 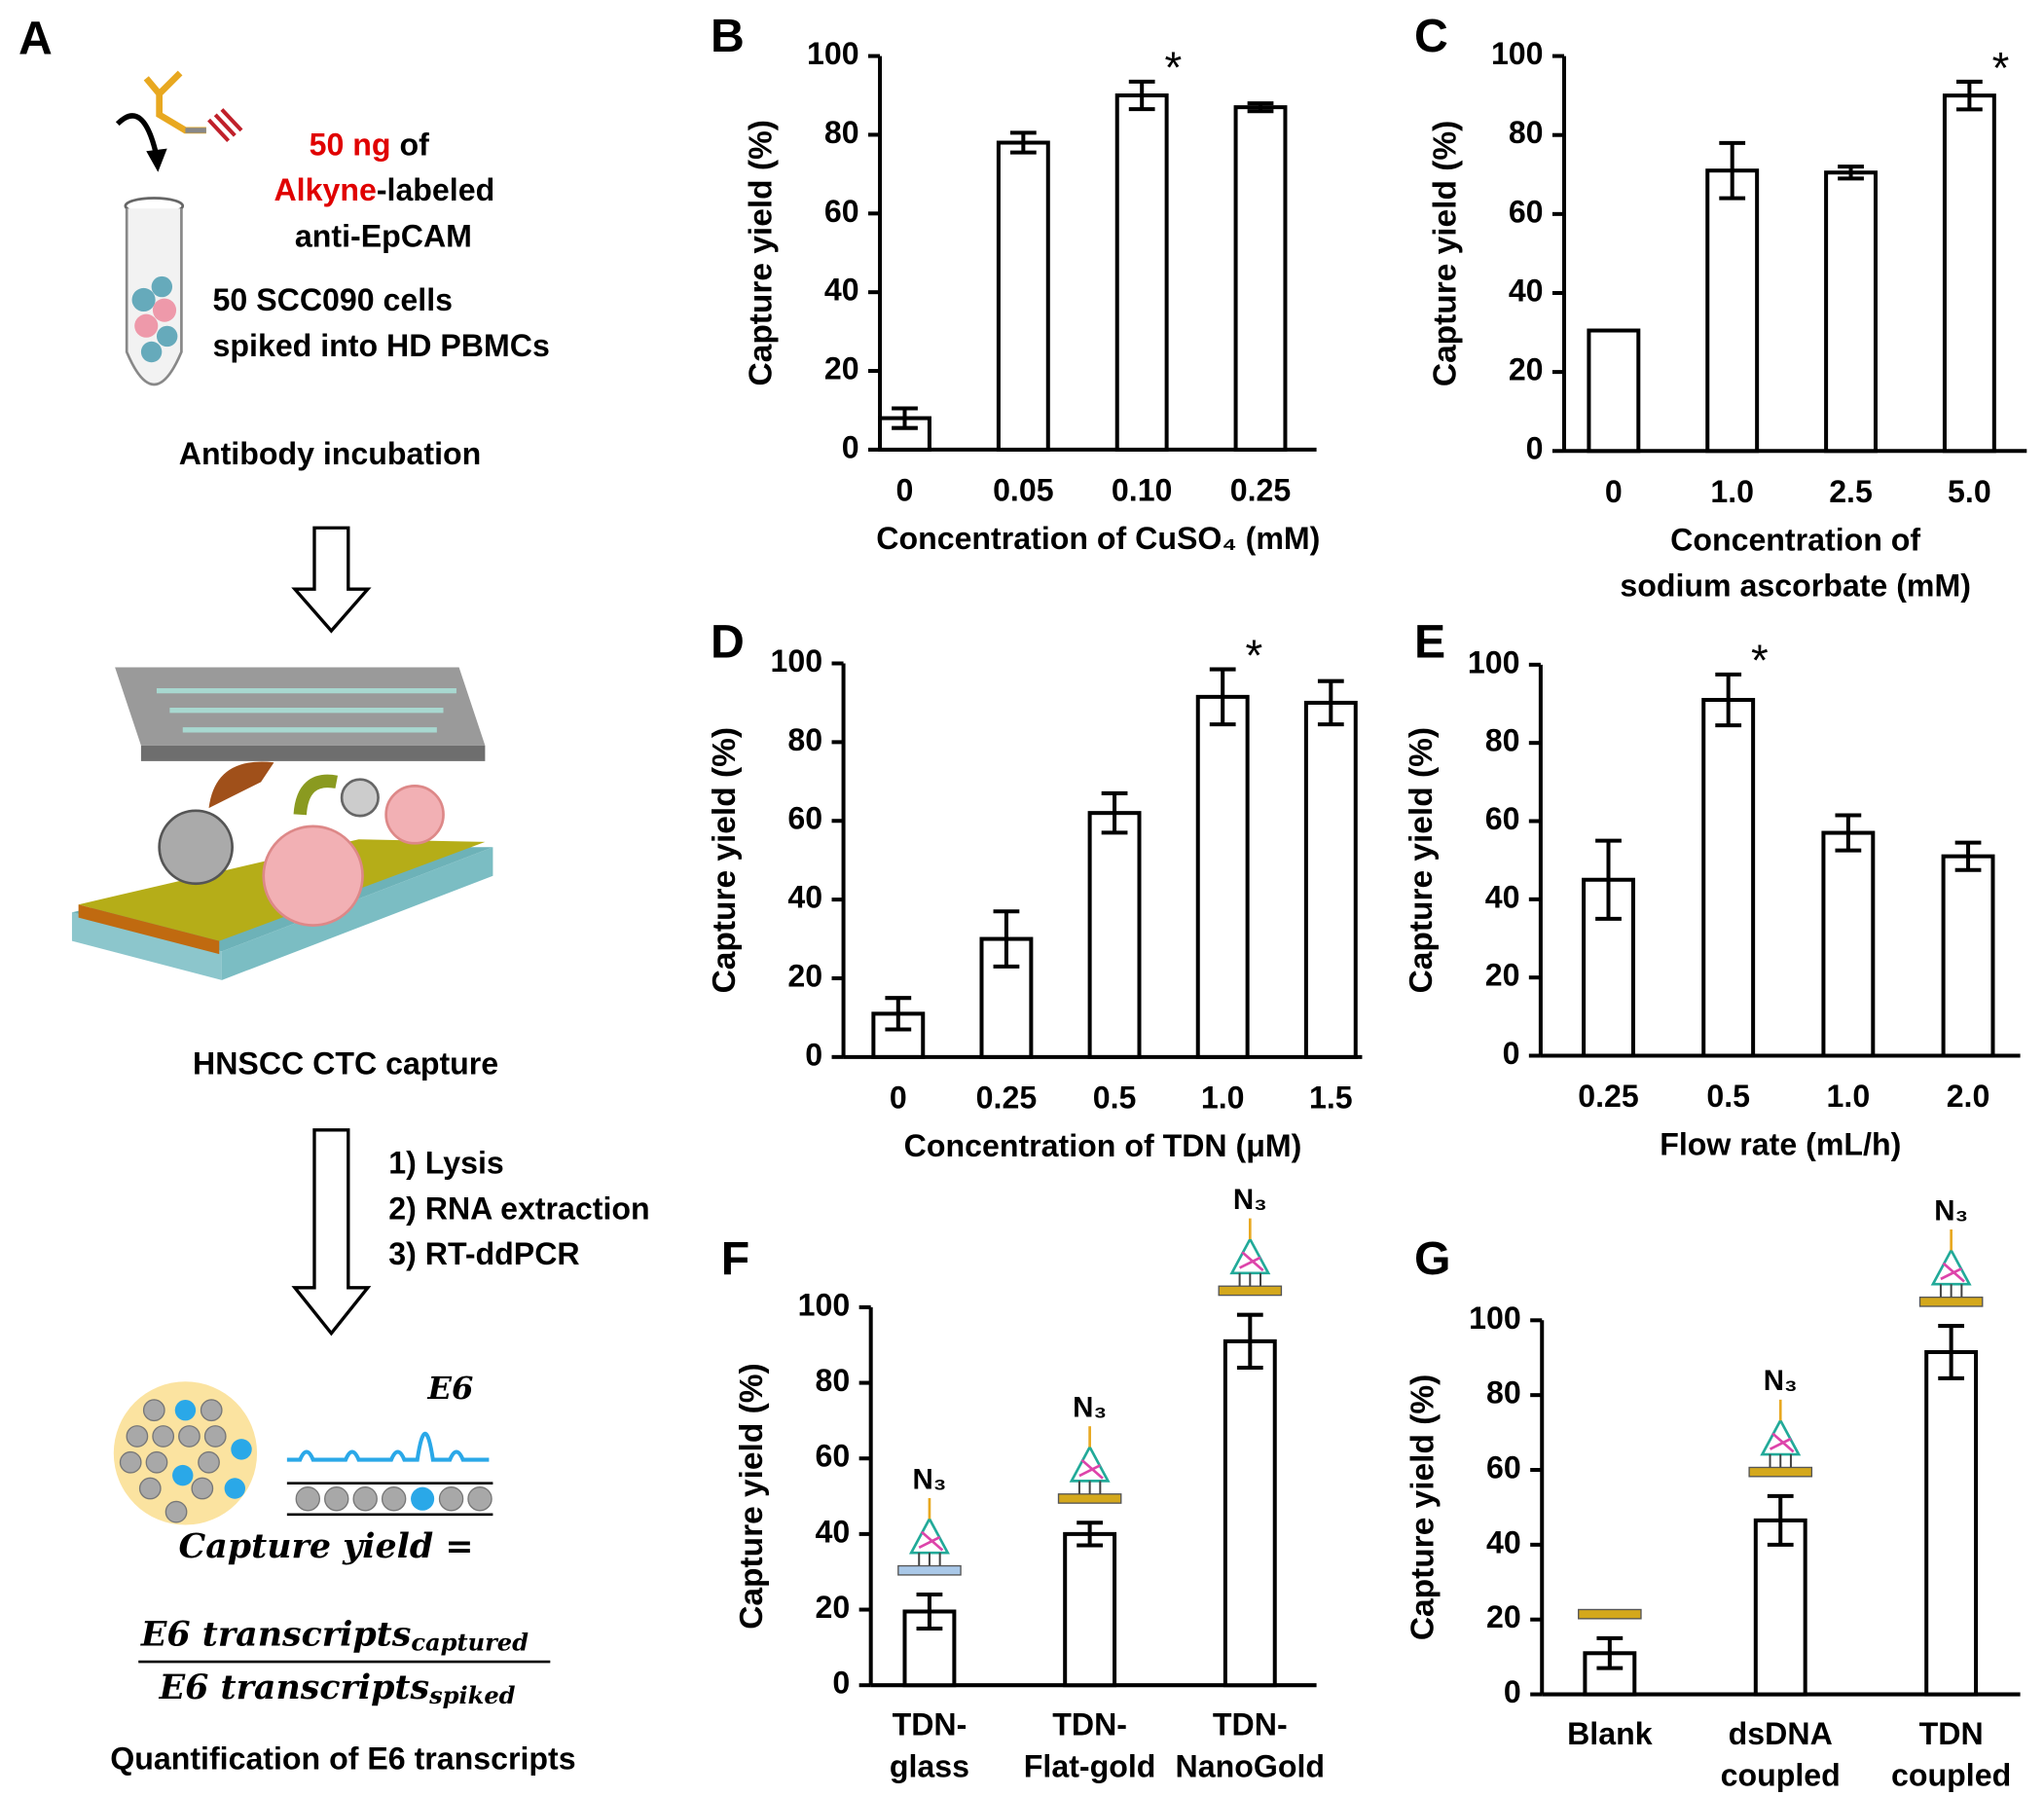 What do you see at coordinates (1951, 1775) in the screenshot?
I see `x-tick-label: coupled` at bounding box center [1951, 1775].